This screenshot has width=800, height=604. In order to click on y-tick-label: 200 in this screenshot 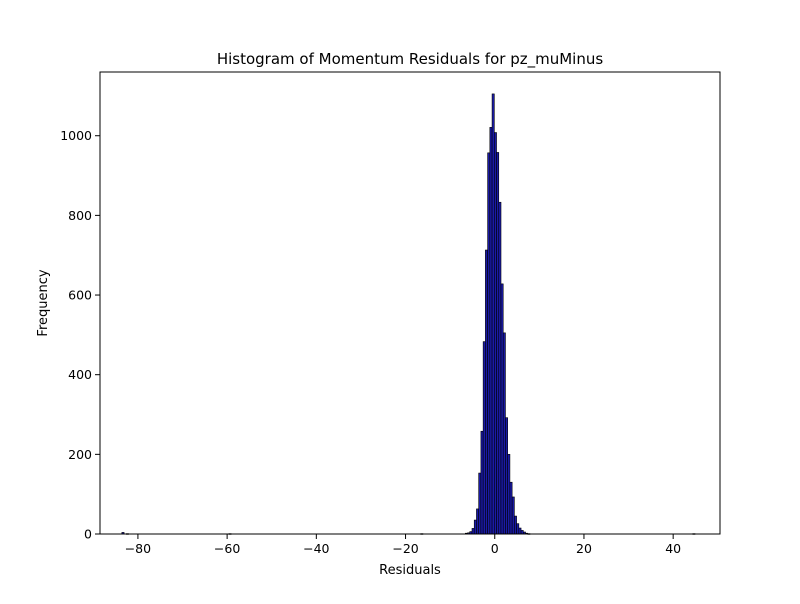, I will do `click(80, 454)`.